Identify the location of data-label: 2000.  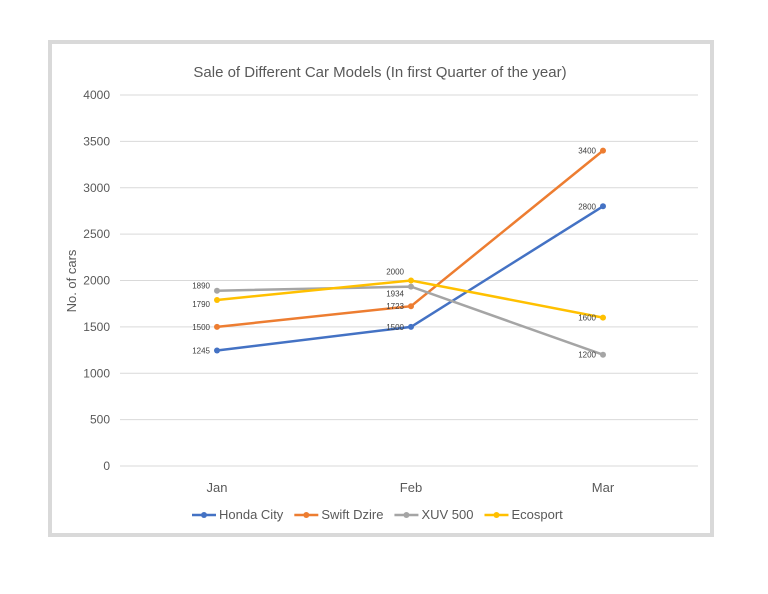
(395, 272).